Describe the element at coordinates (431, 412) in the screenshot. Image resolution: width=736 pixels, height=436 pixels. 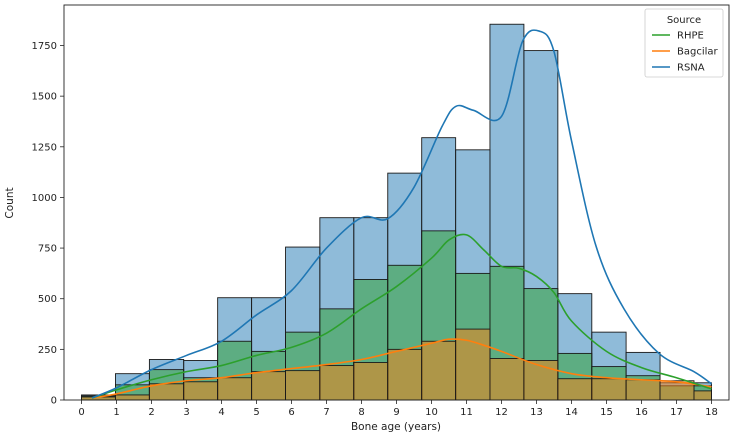
I see `x-tick-label-10: 10` at that location.